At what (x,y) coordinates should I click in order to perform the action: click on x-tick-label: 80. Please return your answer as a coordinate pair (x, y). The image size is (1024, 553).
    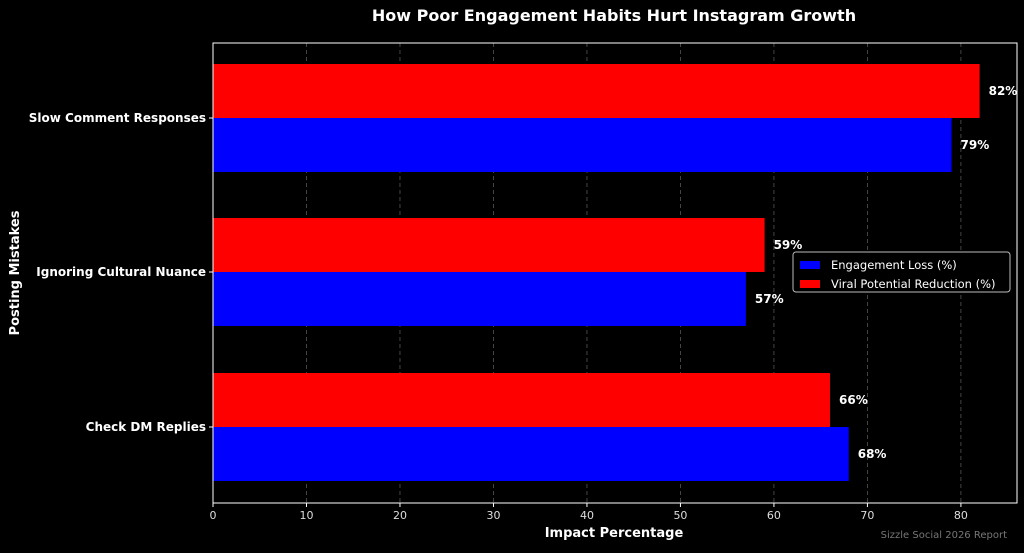
    Looking at the image, I should click on (961, 515).